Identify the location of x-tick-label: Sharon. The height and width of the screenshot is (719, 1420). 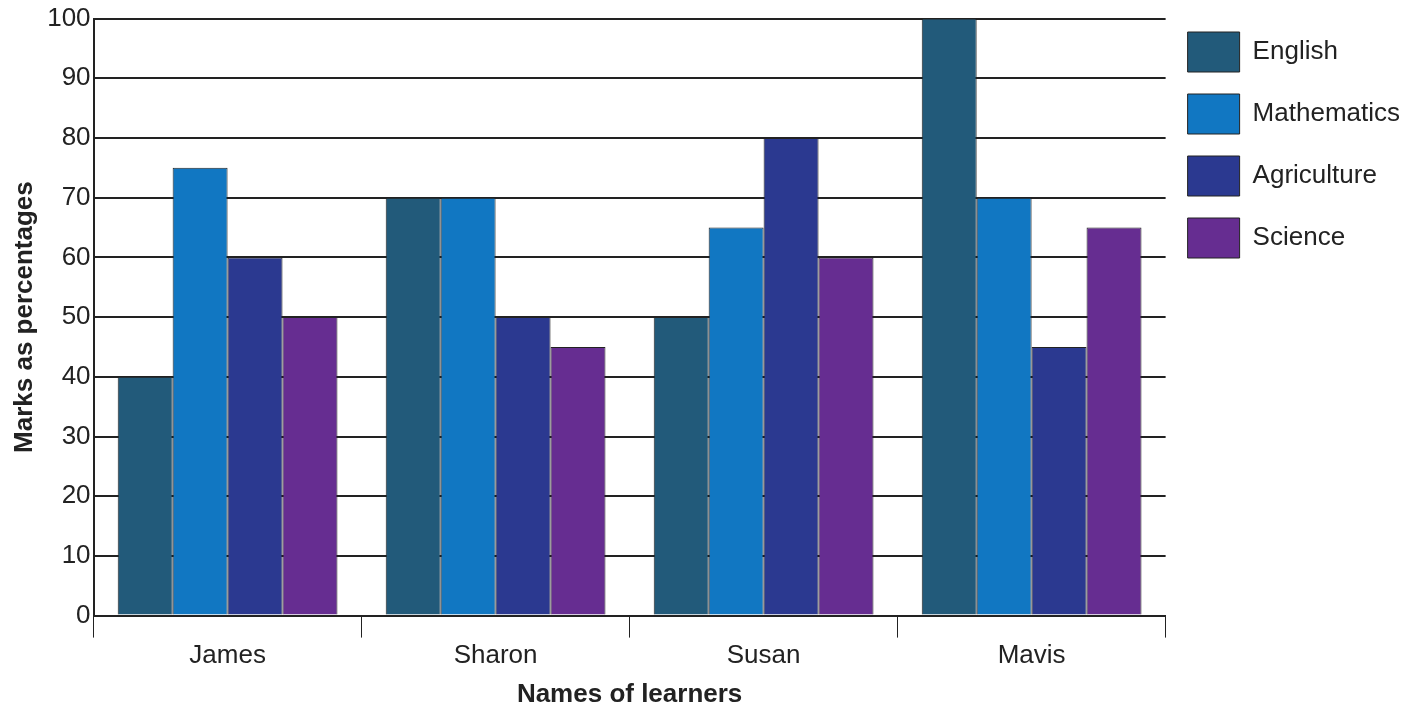
(495, 654).